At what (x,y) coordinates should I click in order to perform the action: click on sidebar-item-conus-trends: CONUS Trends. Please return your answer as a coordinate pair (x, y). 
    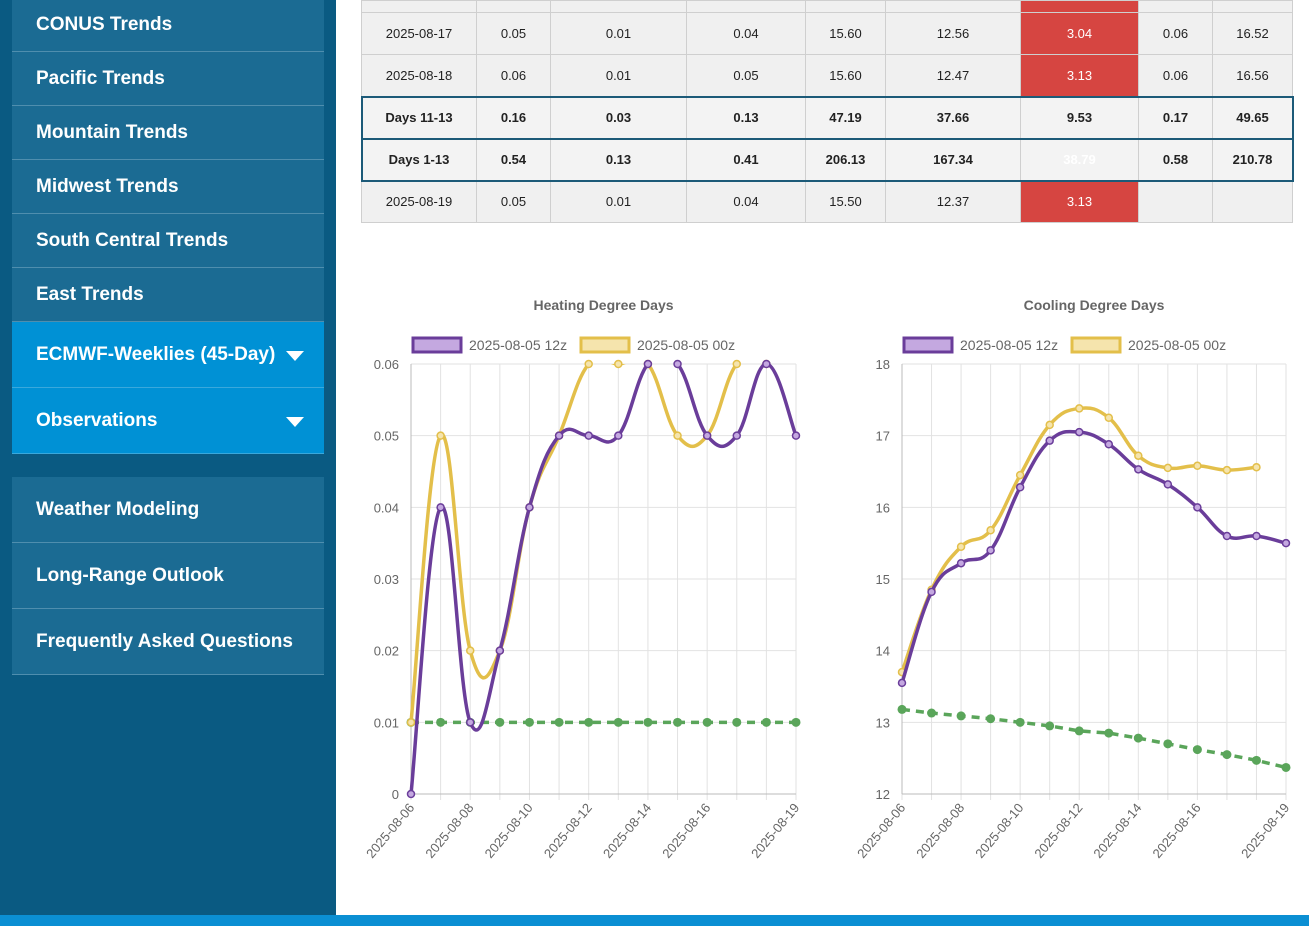
    Looking at the image, I should click on (168, 26).